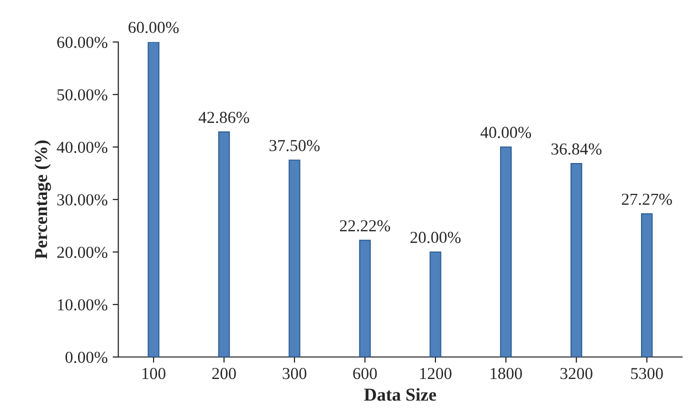 This screenshot has height=420, width=696. I want to click on y-tick-label: 0.00%, so click(86, 358).